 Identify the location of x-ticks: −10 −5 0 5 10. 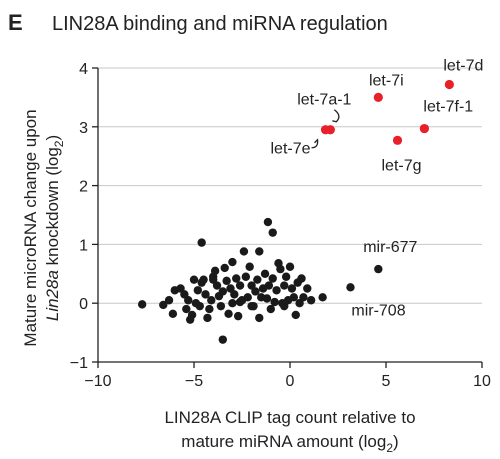
(287, 376).